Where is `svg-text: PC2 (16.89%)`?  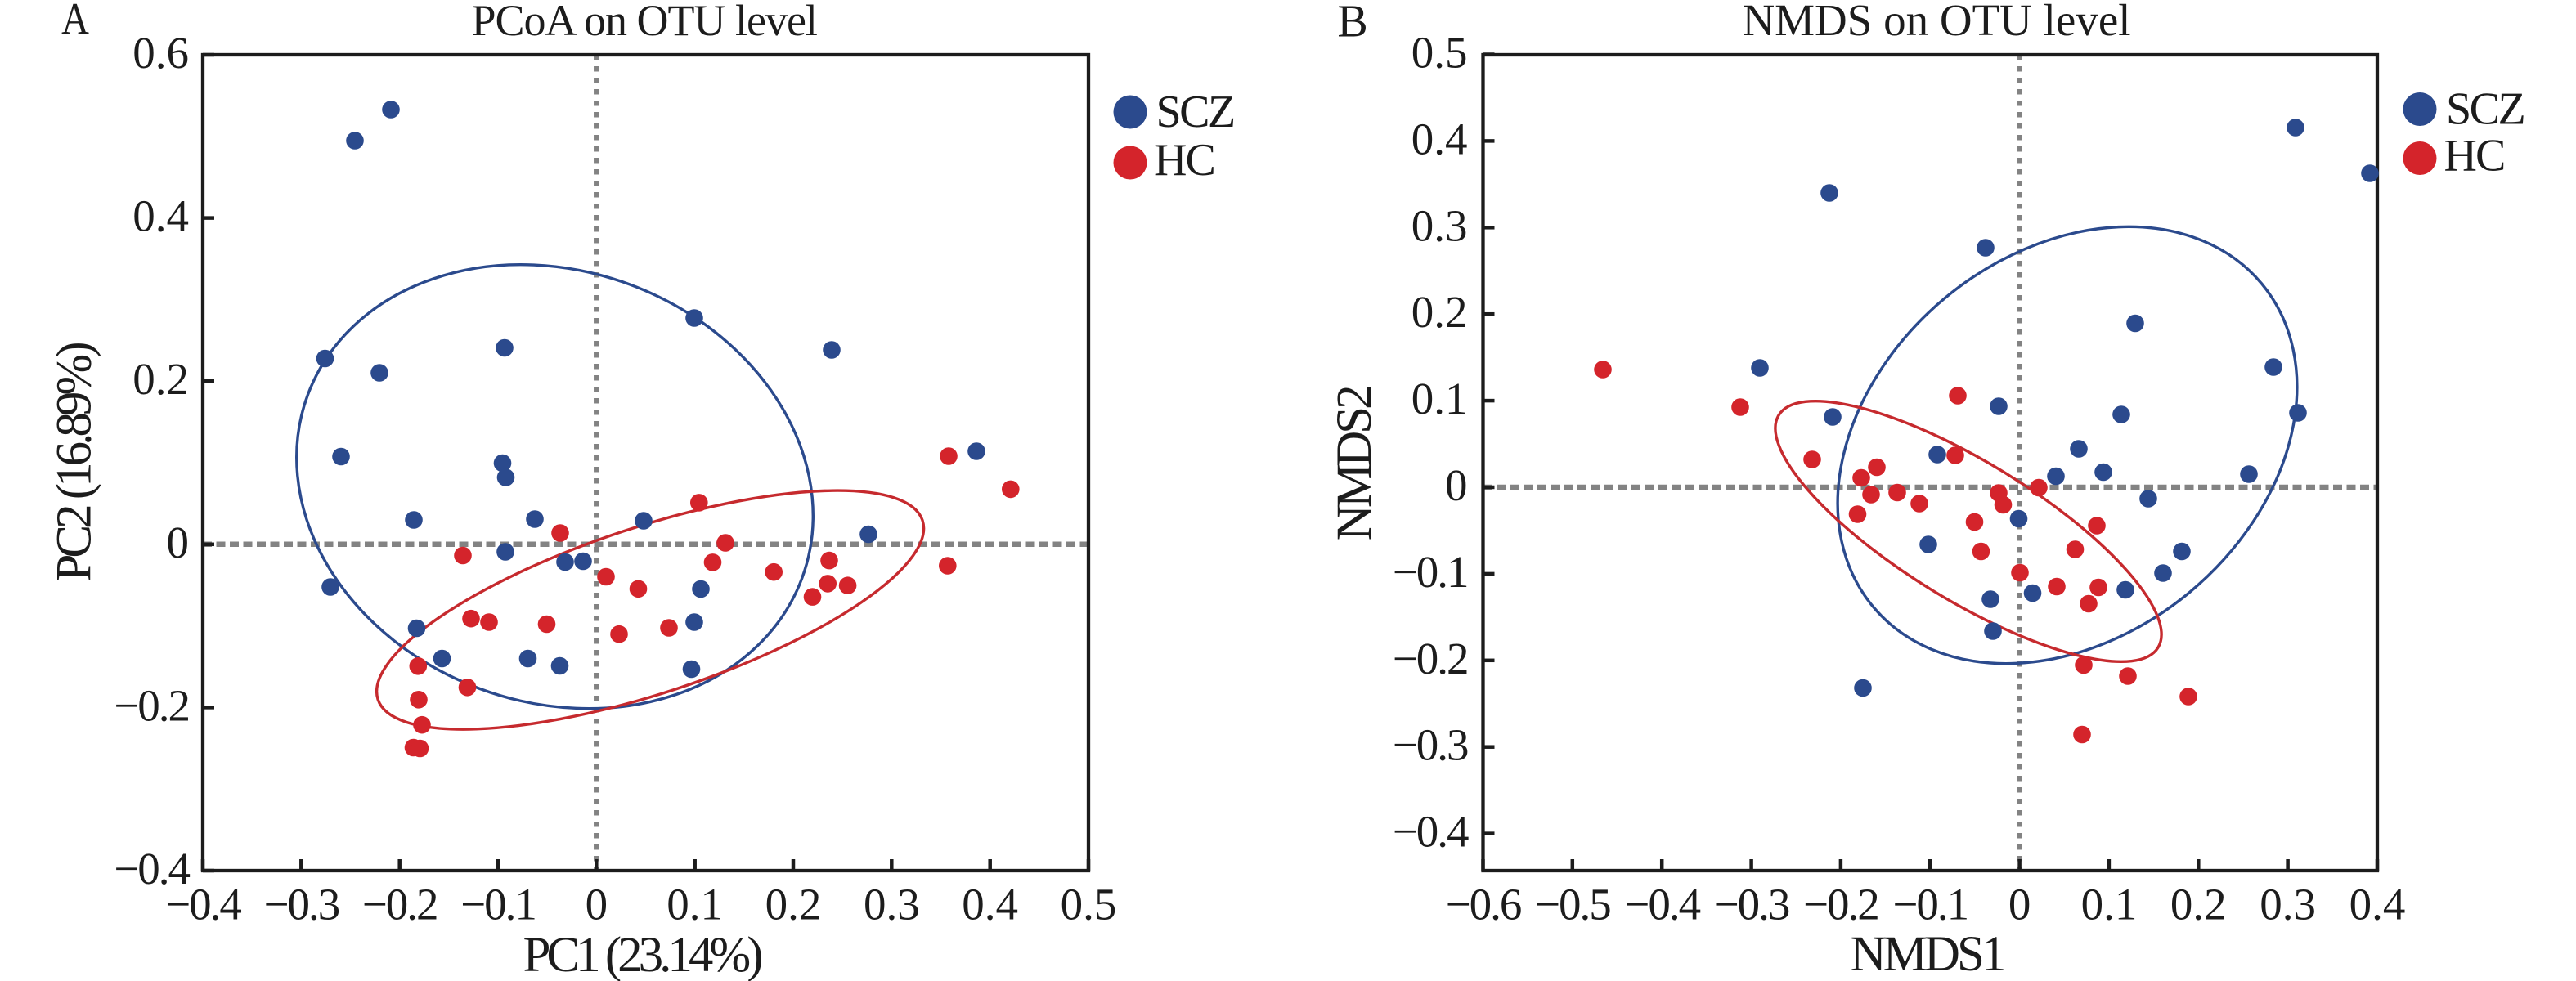 svg-text: PC2 (16.89%) is located at coordinates (75, 462).